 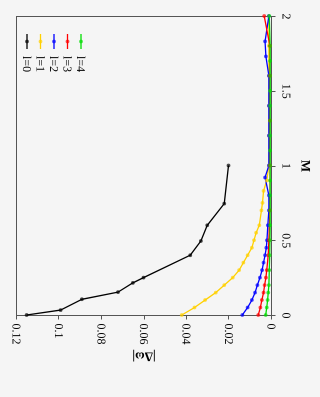 I want to click on y-tick-label: 2, so click(x=287, y=17).